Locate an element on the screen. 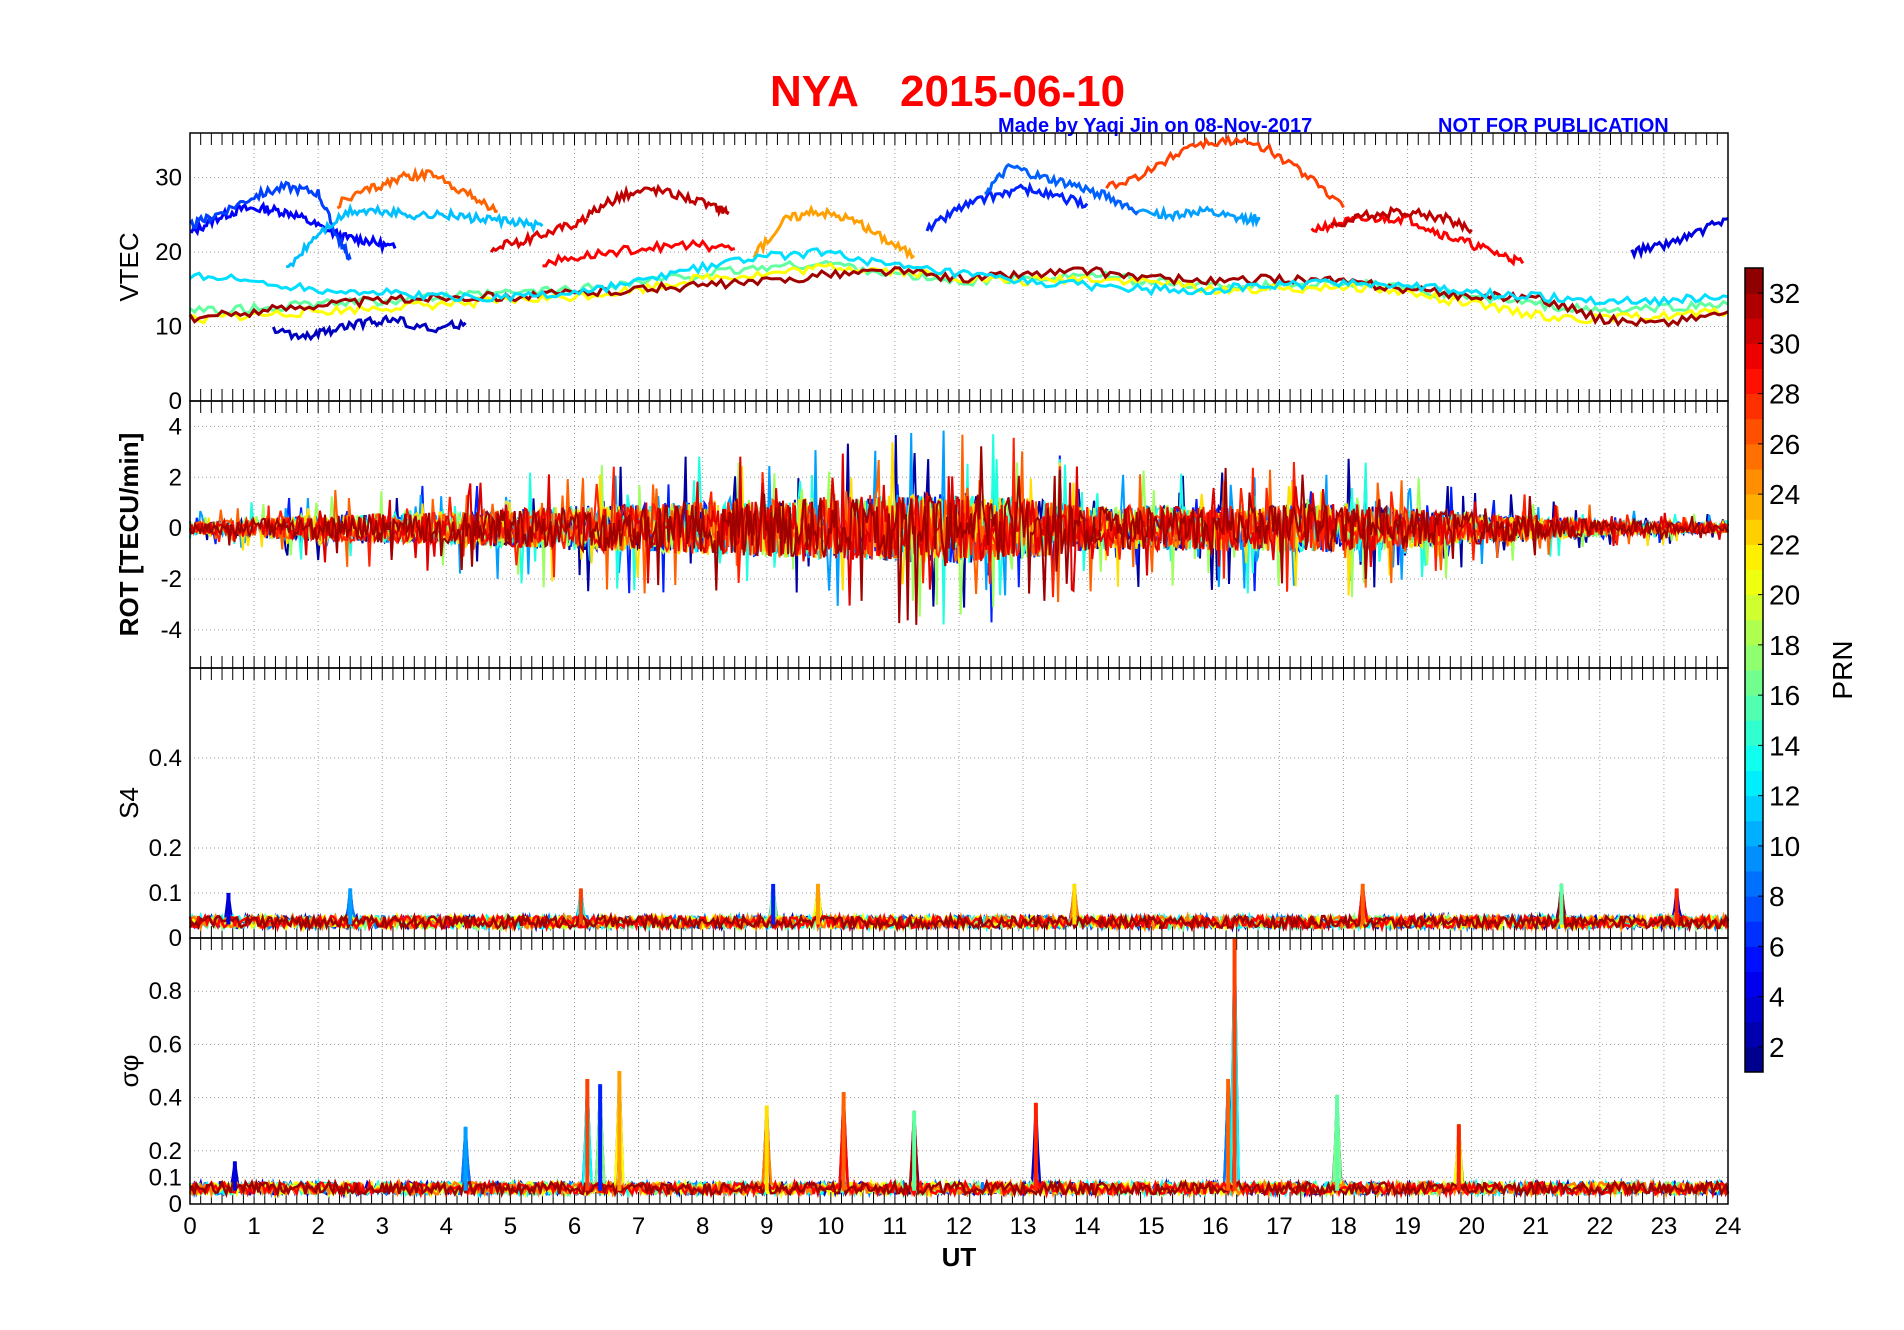 This screenshot has width=1904, height=1330. y-tick-label: 0 is located at coordinates (175, 401).